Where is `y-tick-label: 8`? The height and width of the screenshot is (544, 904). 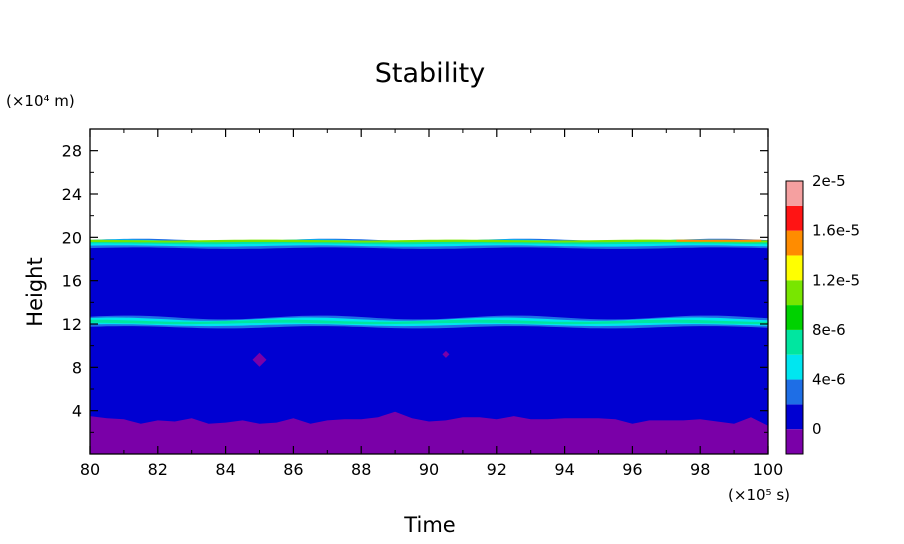 y-tick-label: 8 is located at coordinates (77, 367).